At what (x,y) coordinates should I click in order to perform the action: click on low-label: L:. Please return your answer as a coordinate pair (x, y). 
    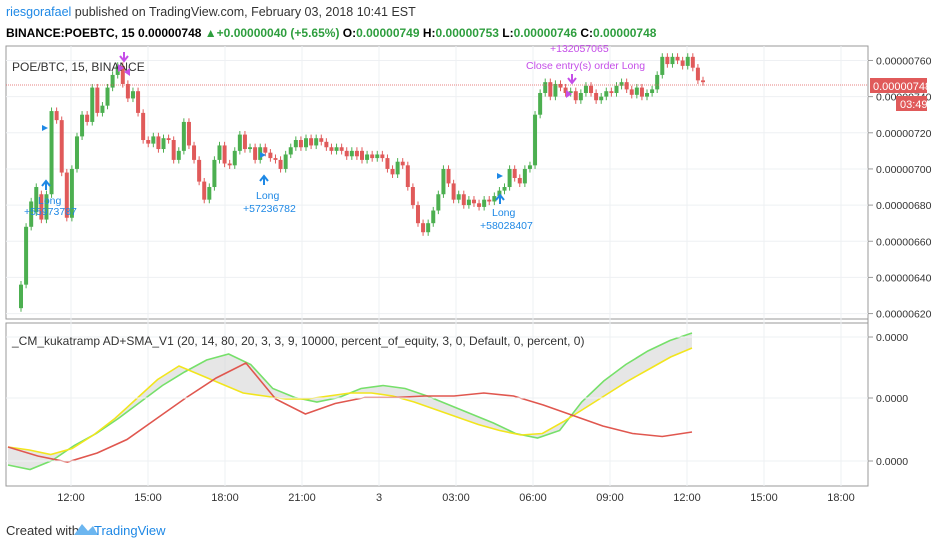
    Looking at the image, I should click on (508, 33).